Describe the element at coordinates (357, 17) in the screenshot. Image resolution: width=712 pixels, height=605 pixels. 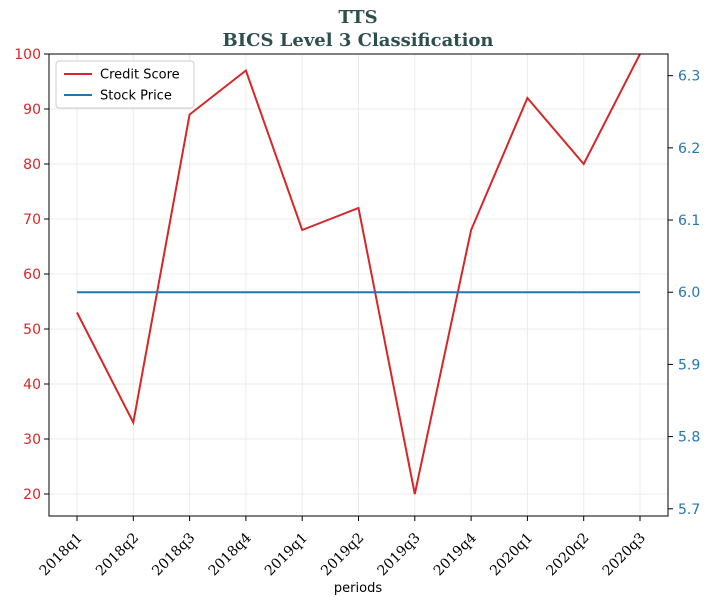
I see `chart-title: TTS` at that location.